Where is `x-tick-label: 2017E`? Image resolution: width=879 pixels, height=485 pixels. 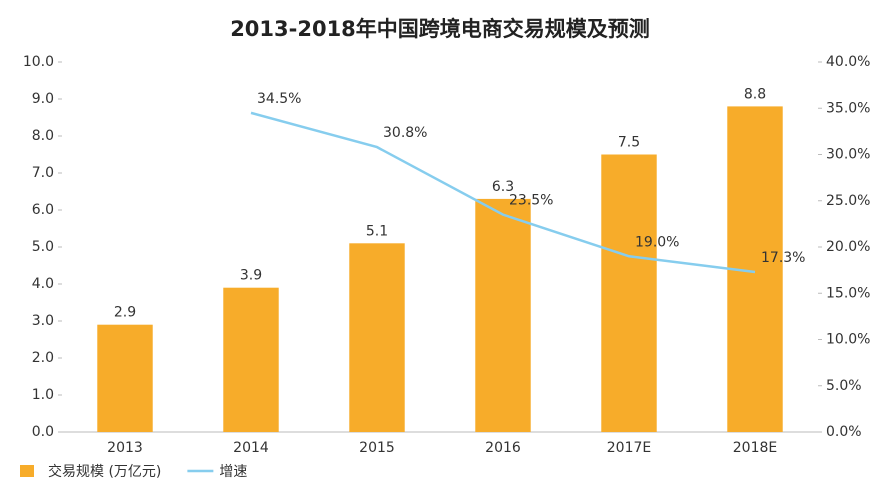
x-tick-label: 2017E is located at coordinates (629, 448).